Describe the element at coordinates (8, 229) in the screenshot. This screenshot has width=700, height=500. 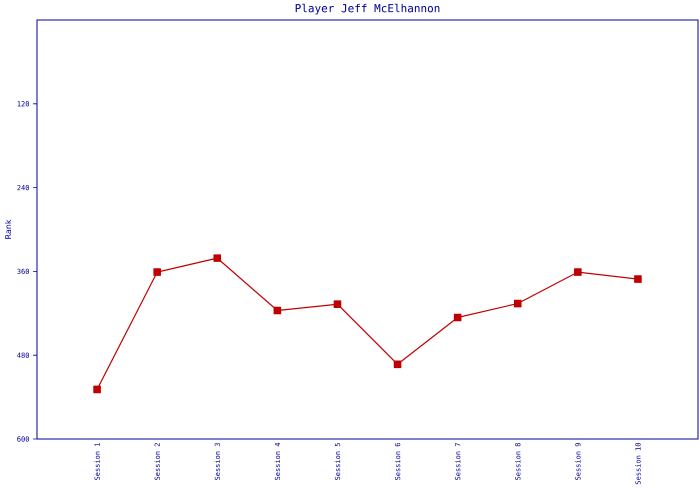
I see `y-axis-title: Rank` at that location.